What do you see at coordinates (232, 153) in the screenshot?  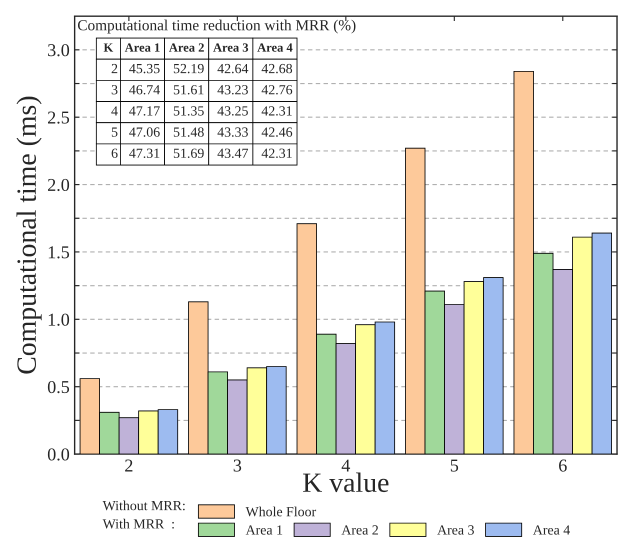 I see `annotation: 43.47` at bounding box center [232, 153].